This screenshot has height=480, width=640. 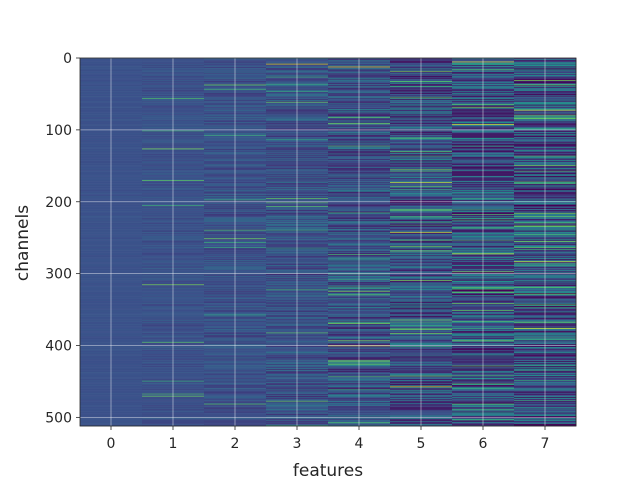 What do you see at coordinates (173, 444) in the screenshot?
I see `x-tick-label: 1` at bounding box center [173, 444].